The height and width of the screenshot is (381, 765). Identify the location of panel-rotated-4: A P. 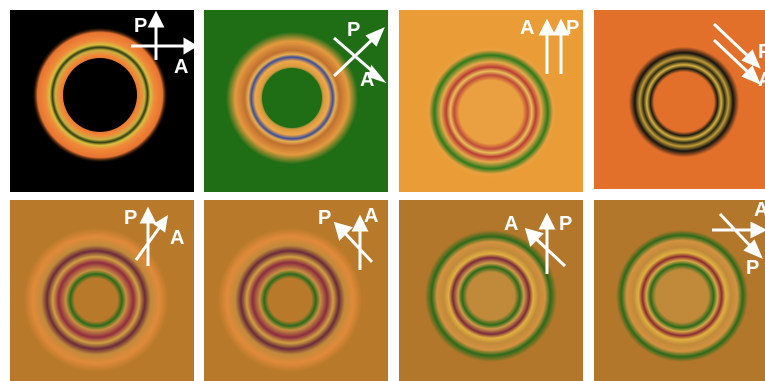
(679, 290).